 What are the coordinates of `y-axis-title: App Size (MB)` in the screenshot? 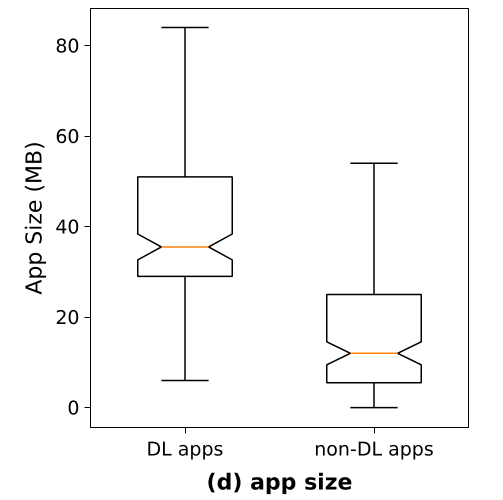 It's located at (35, 218).